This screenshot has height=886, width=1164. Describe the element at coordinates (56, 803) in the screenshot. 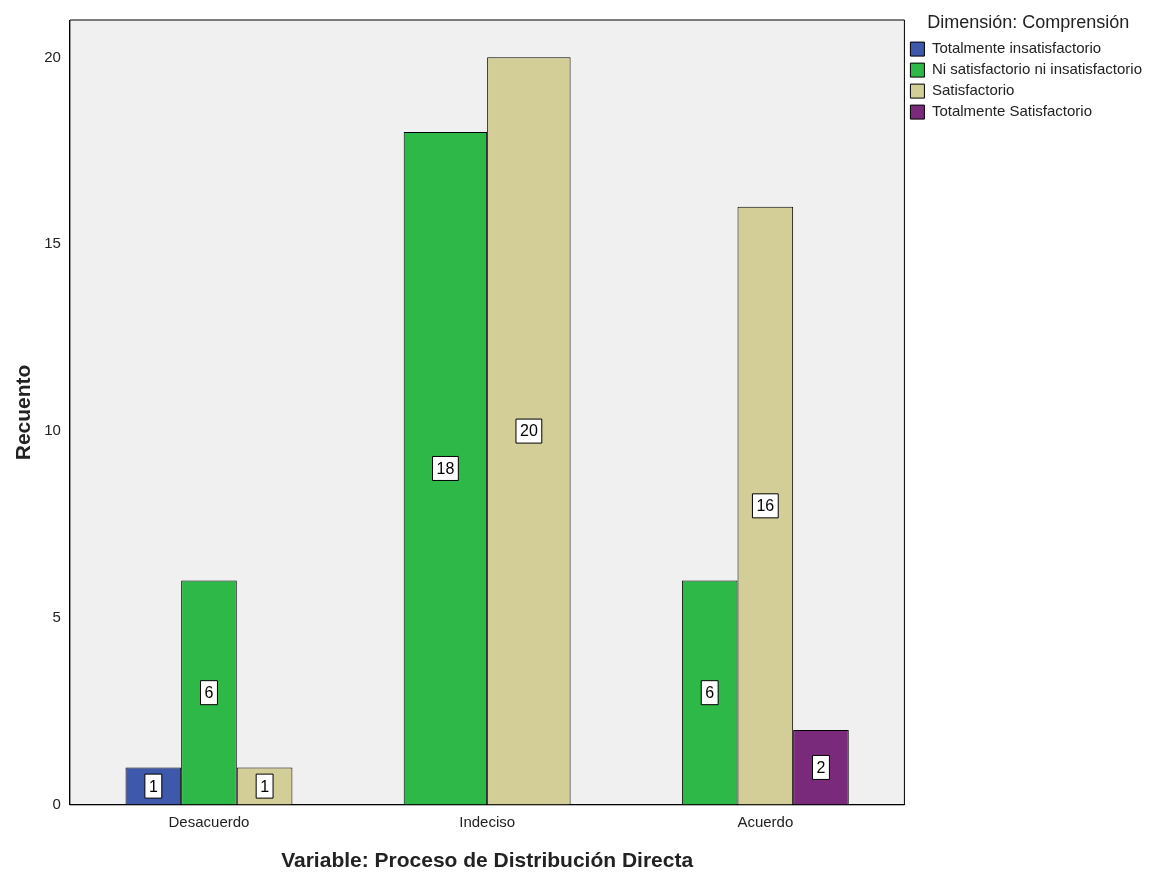

I see `y-tick-label: 0` at that location.